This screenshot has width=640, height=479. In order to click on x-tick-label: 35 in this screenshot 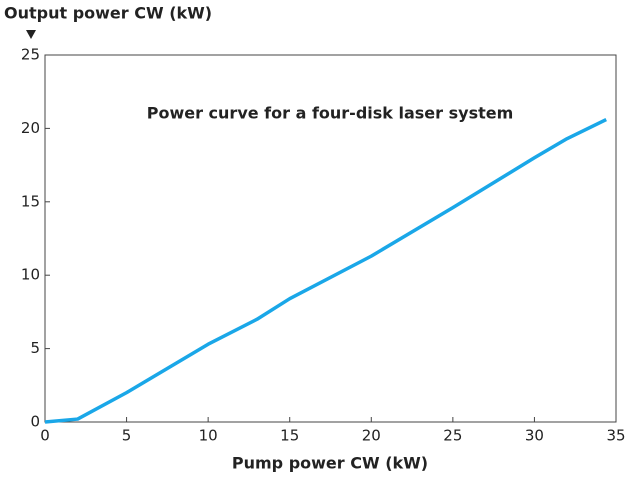, I will do `click(615, 436)`.